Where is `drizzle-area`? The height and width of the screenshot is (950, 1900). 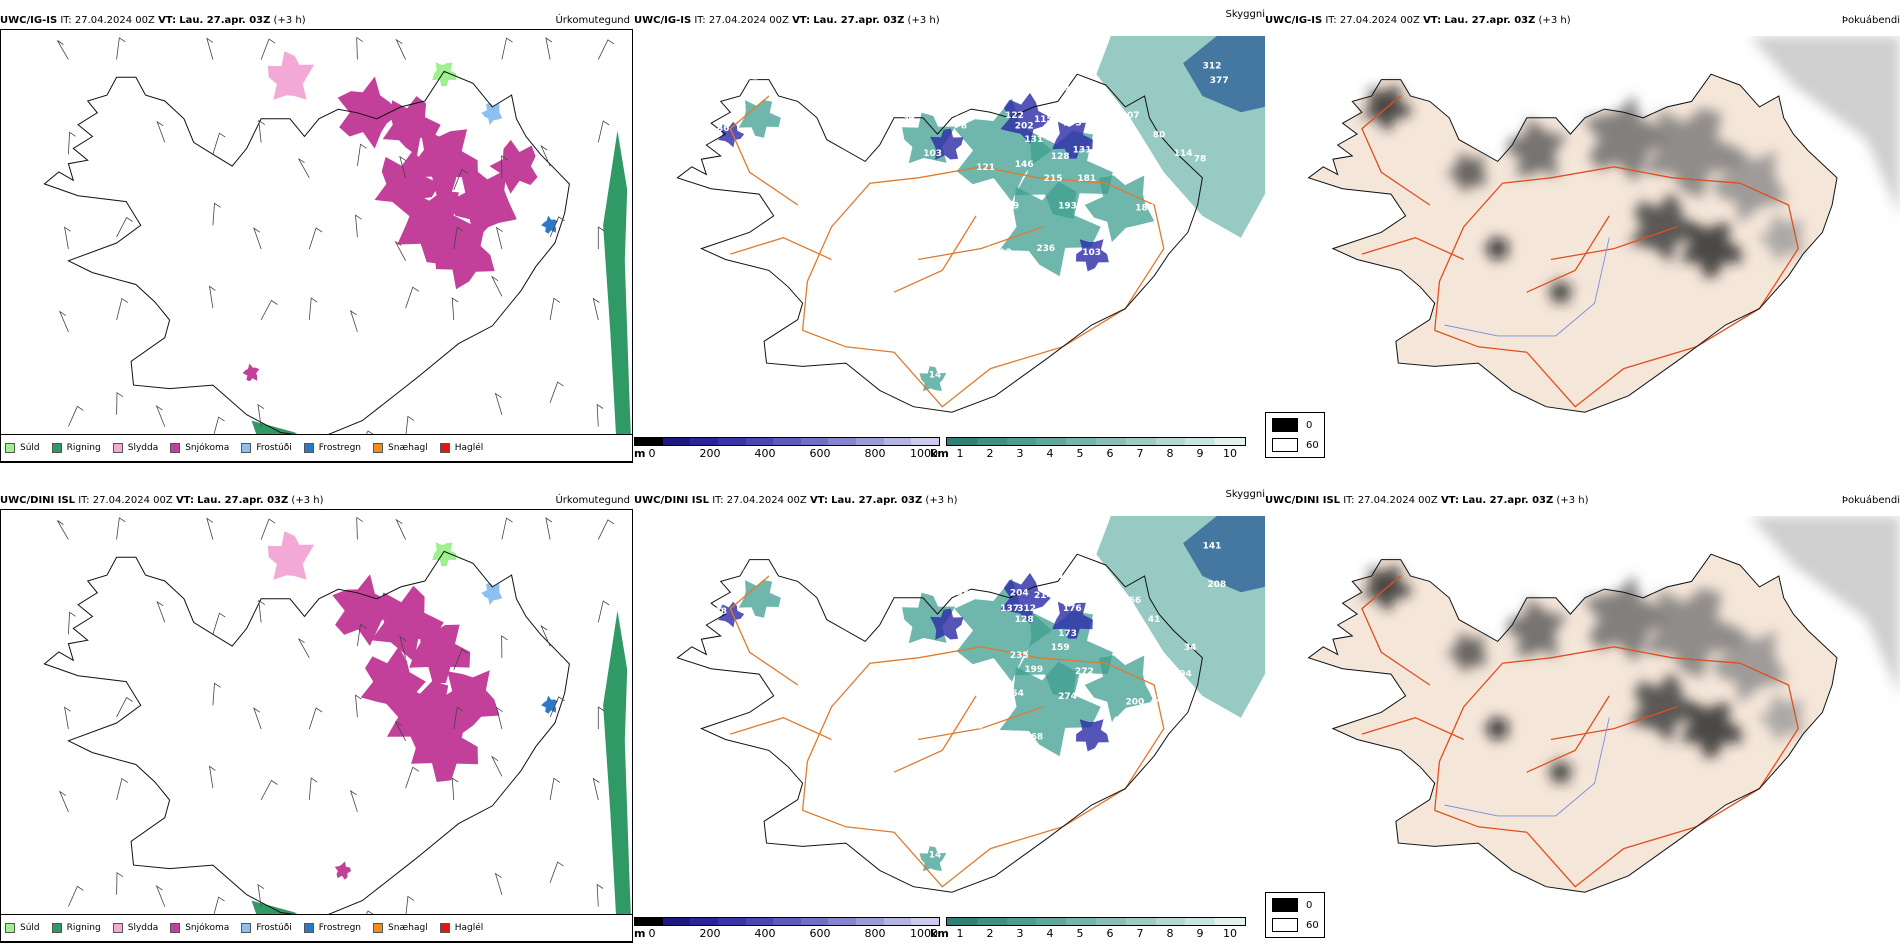
drizzle-area is located at coordinates (444, 554).